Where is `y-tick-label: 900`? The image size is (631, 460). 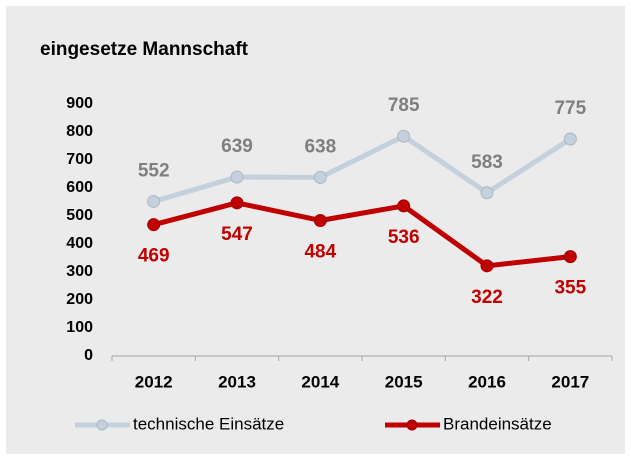 y-tick-label: 900 is located at coordinates (79, 103).